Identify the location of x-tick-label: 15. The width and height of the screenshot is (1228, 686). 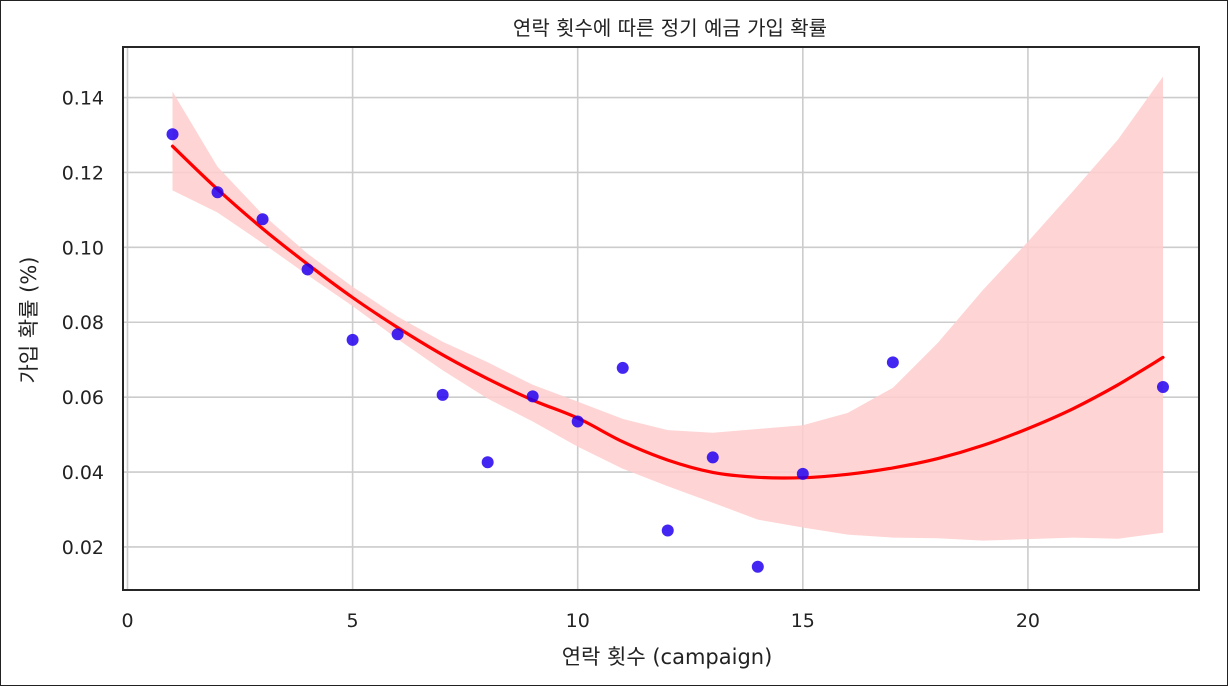
(803, 621).